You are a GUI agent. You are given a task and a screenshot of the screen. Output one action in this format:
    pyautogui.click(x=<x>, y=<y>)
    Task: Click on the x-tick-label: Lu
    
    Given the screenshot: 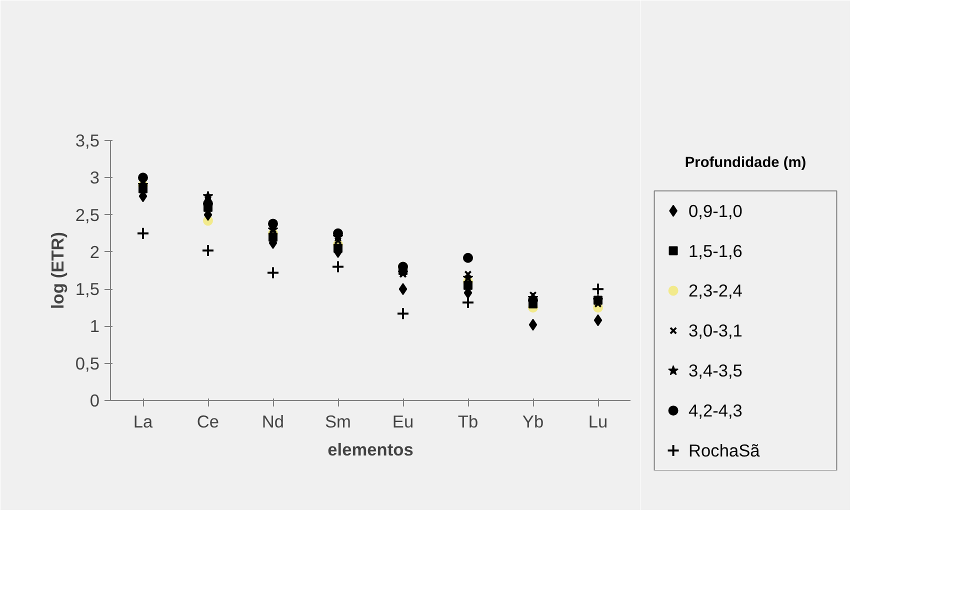 What is the action you would take?
    pyautogui.click(x=598, y=422)
    